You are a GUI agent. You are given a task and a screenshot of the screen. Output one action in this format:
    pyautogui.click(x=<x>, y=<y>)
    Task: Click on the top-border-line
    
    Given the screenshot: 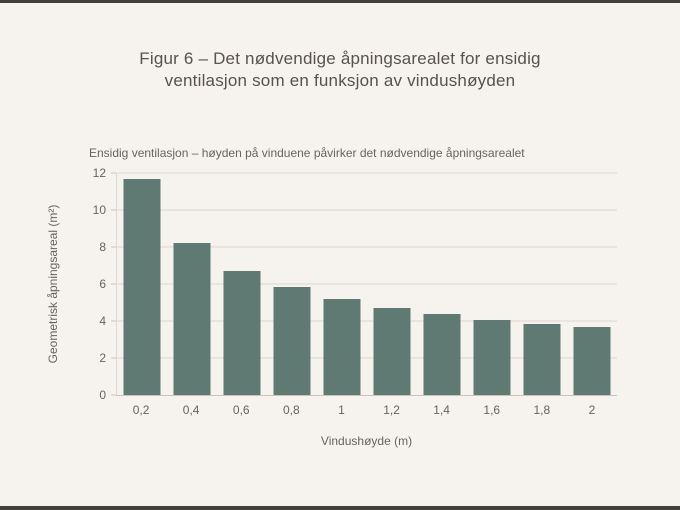 What is the action you would take?
    pyautogui.click(x=340, y=1)
    